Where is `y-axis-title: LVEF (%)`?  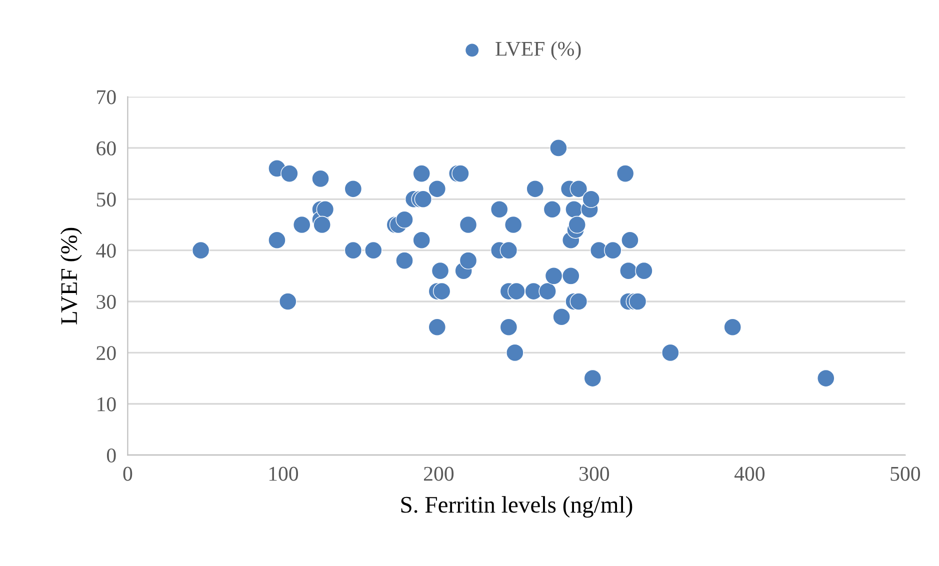
y-axis-title: LVEF (%) is located at coordinates (71, 276).